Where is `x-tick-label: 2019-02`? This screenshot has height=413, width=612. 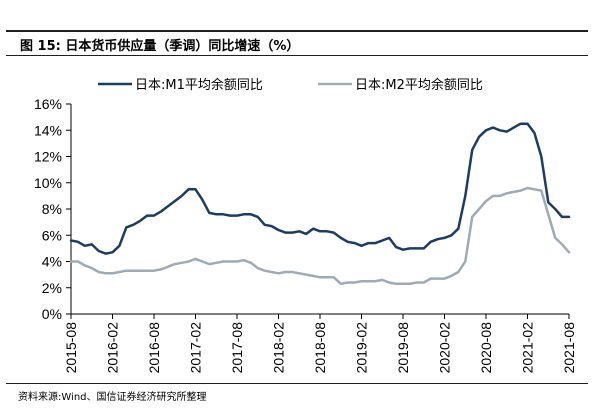
x-tick-label: 2019-02 is located at coordinates (362, 348).